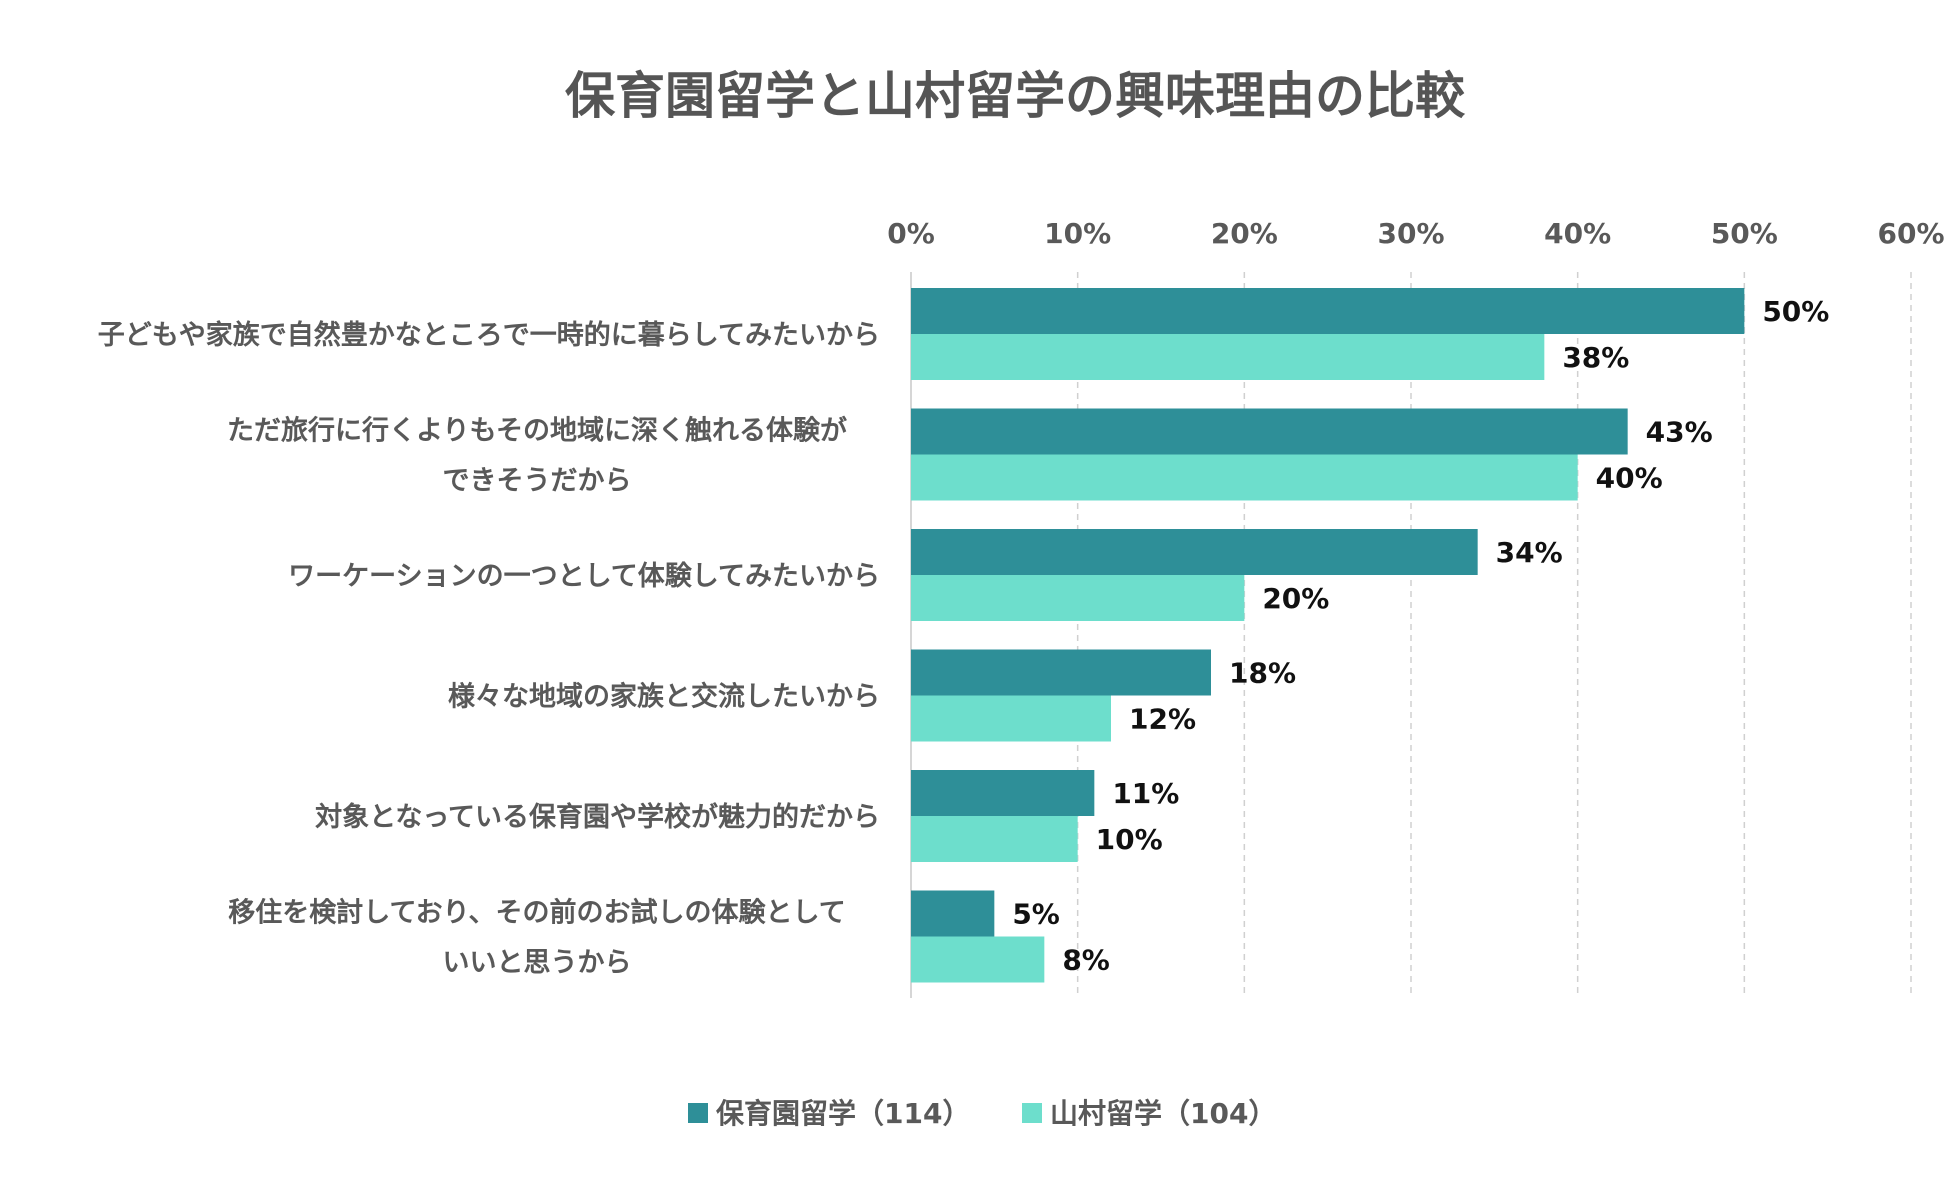 The image size is (1950, 1185). What do you see at coordinates (1086, 960) in the screenshot?
I see `data-label-series2-cat6: 8%` at bounding box center [1086, 960].